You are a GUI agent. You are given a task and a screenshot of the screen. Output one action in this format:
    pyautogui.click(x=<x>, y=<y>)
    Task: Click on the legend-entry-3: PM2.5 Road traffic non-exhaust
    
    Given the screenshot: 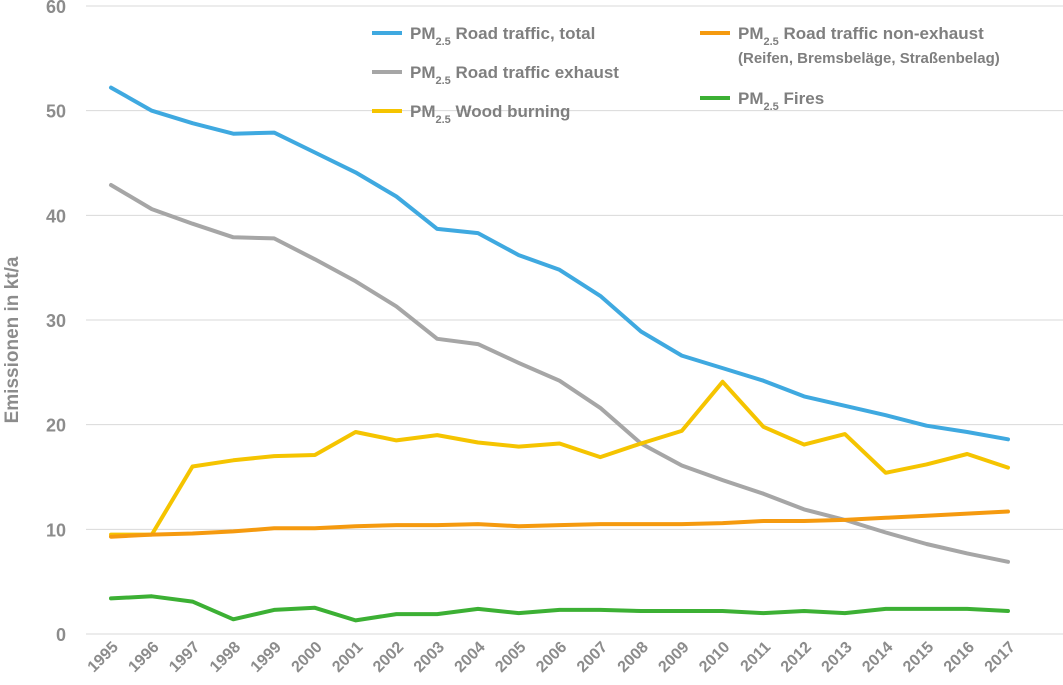 What is the action you would take?
    pyautogui.click(x=861, y=36)
    